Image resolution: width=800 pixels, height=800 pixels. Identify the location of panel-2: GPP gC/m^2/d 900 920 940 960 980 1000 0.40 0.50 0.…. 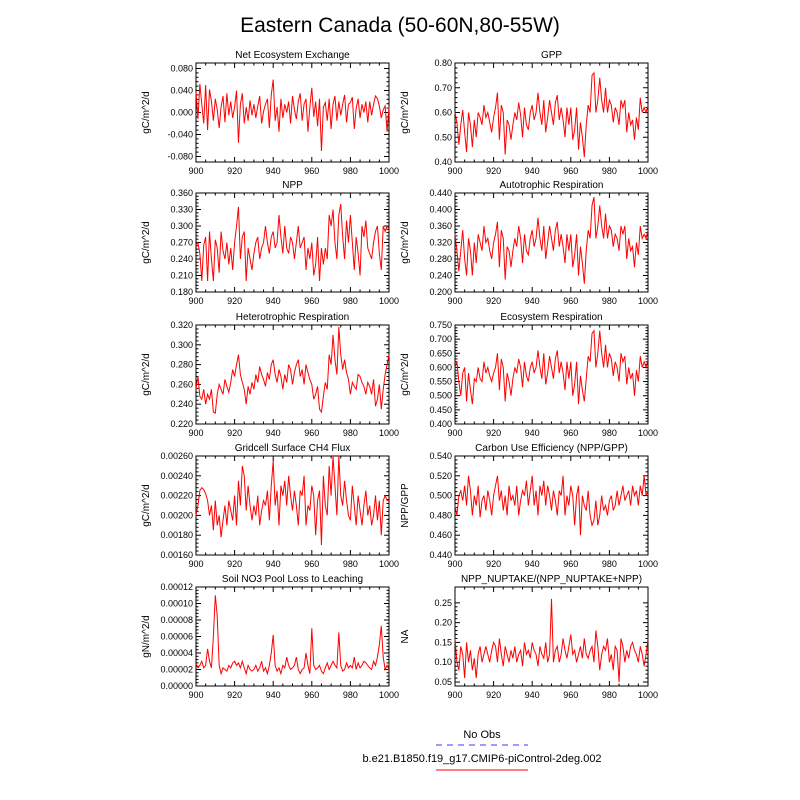
(529, 113).